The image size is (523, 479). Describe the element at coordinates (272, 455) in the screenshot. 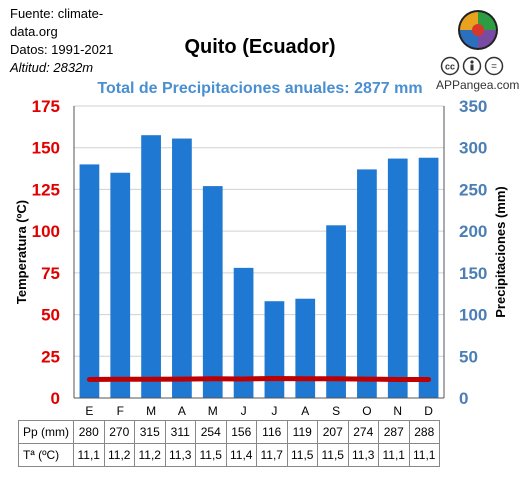

I see `temperature-cell: 11,7` at that location.